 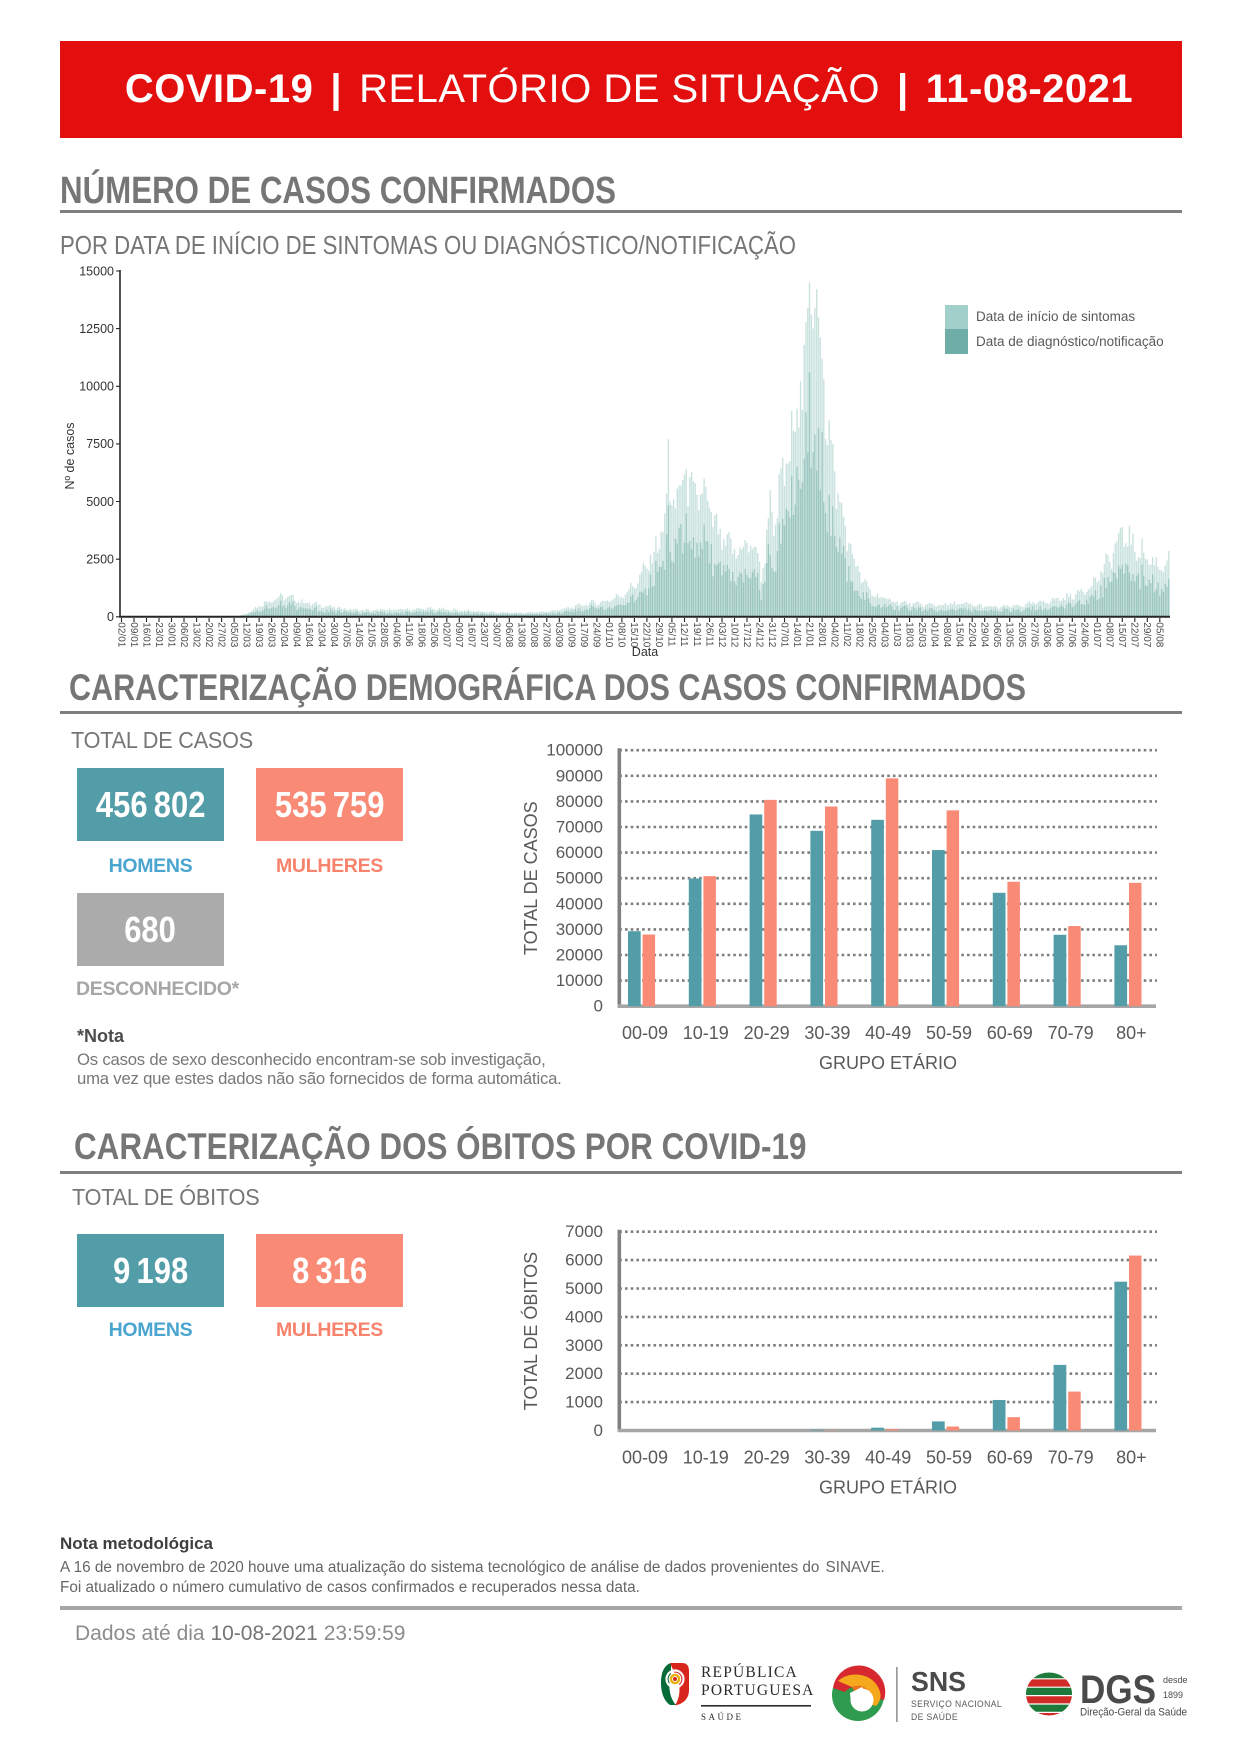 What do you see at coordinates (396, 634) in the screenshot?
I see `svg-text: 04/06` at bounding box center [396, 634].